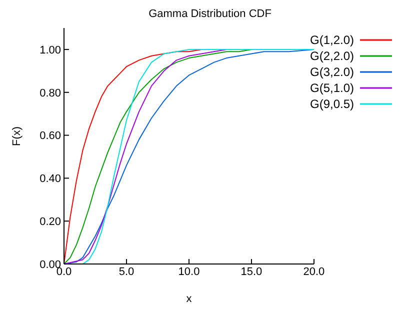 The width and height of the screenshot is (420, 320). I want to click on y-tick-label: 0.20, so click(50, 222).